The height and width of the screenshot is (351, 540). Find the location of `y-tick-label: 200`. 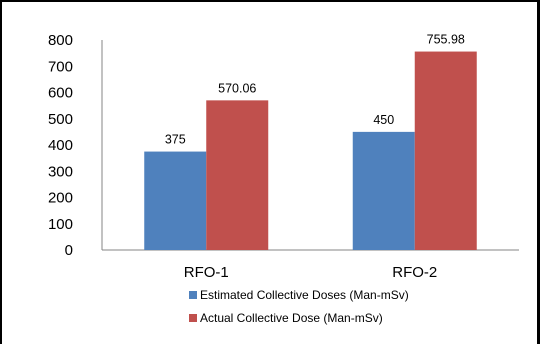

y-tick-label: 200 is located at coordinates (60, 198).